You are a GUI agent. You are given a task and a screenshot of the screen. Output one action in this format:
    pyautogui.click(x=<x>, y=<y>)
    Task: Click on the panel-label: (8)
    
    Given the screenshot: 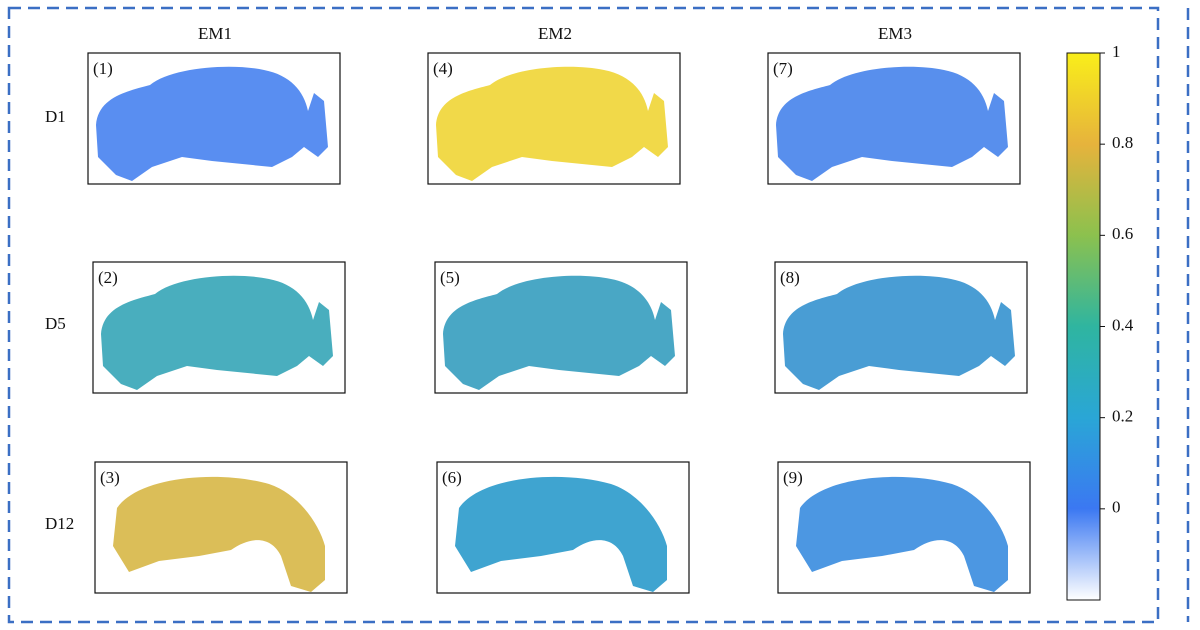 What is the action you would take?
    pyautogui.click(x=790, y=277)
    